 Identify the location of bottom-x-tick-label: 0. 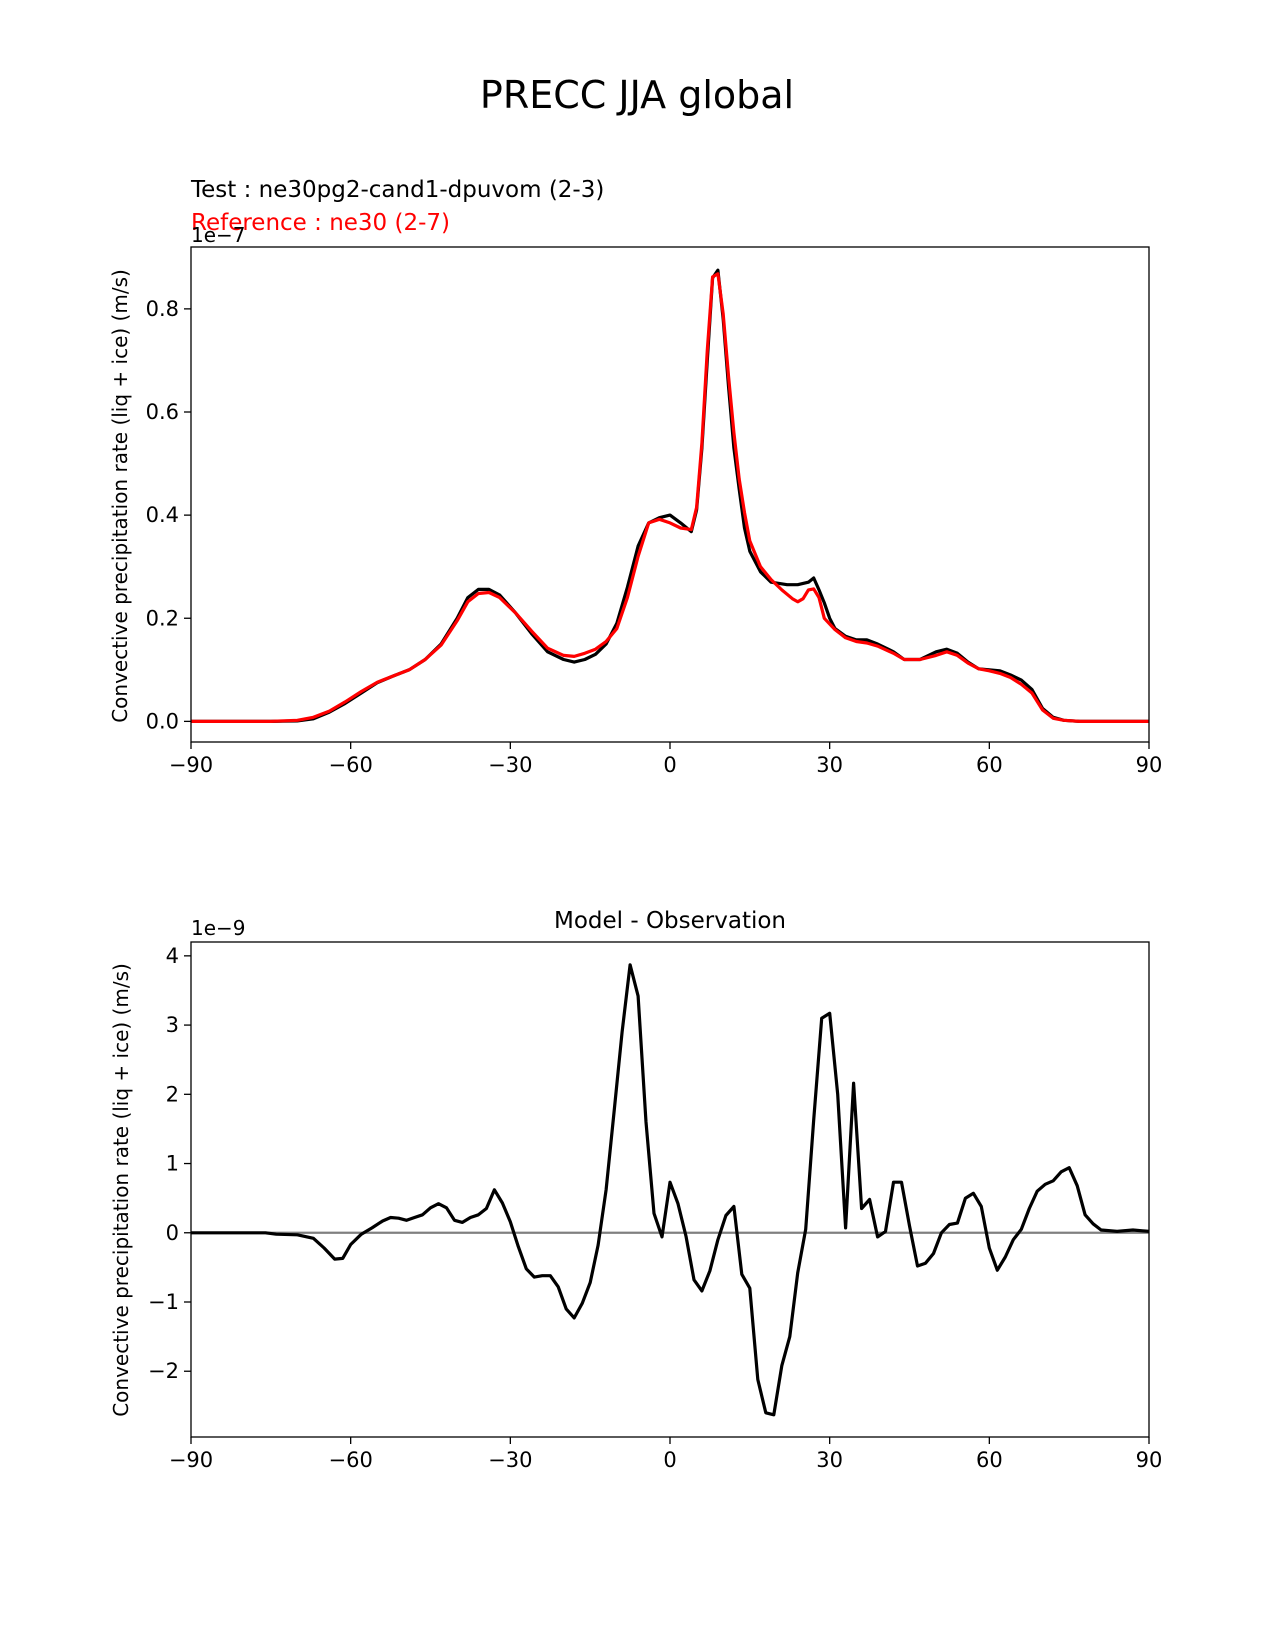
(669, 1460).